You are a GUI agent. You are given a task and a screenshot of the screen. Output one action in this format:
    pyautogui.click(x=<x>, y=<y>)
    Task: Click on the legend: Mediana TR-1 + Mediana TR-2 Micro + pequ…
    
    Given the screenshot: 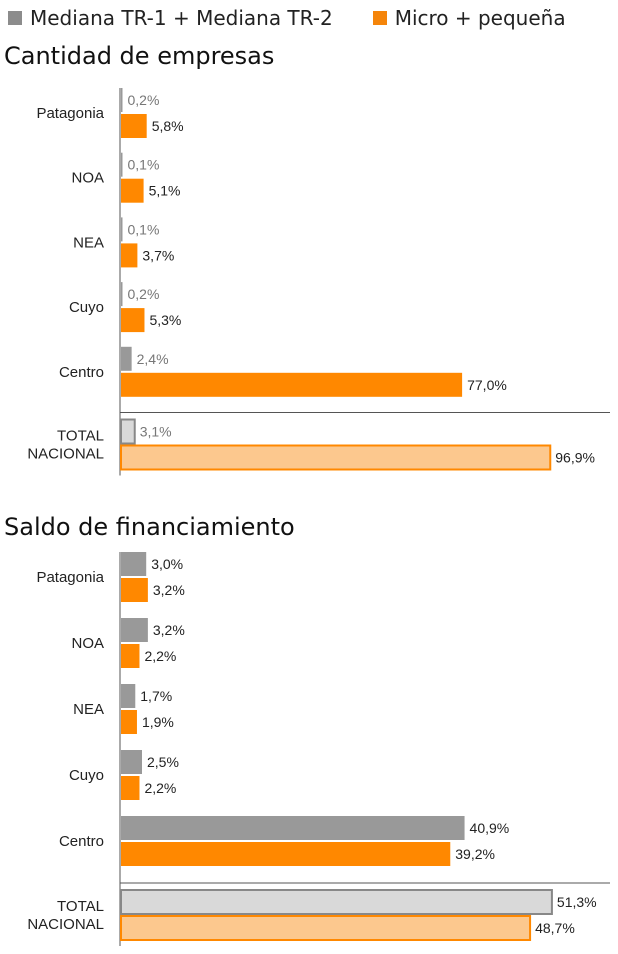 What is the action you would take?
    pyautogui.click(x=307, y=18)
    